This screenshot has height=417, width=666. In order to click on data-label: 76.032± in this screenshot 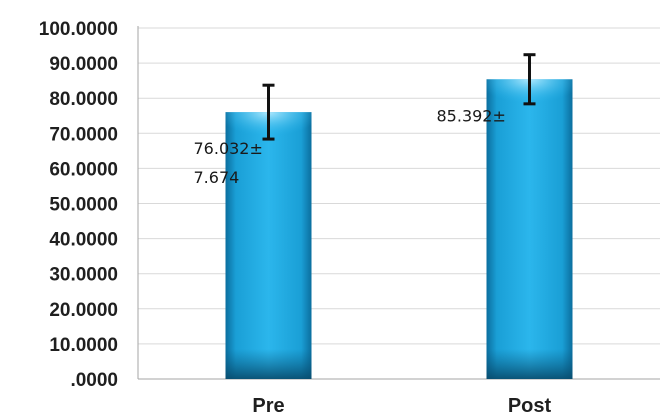, I will do `click(228, 148)`.